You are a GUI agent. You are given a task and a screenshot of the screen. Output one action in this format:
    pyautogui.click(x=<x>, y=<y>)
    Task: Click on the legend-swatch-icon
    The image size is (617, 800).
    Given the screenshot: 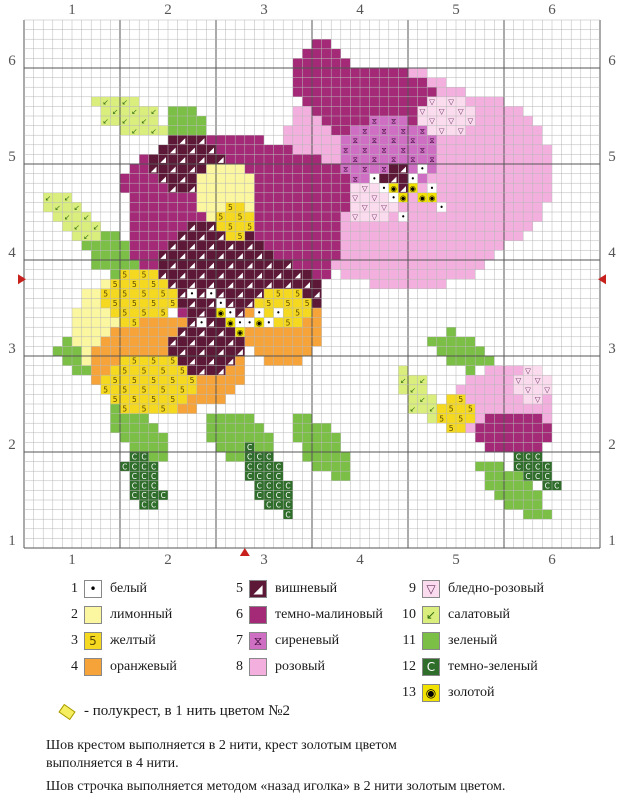 What is the action you would take?
    pyautogui.click(x=93, y=615)
    